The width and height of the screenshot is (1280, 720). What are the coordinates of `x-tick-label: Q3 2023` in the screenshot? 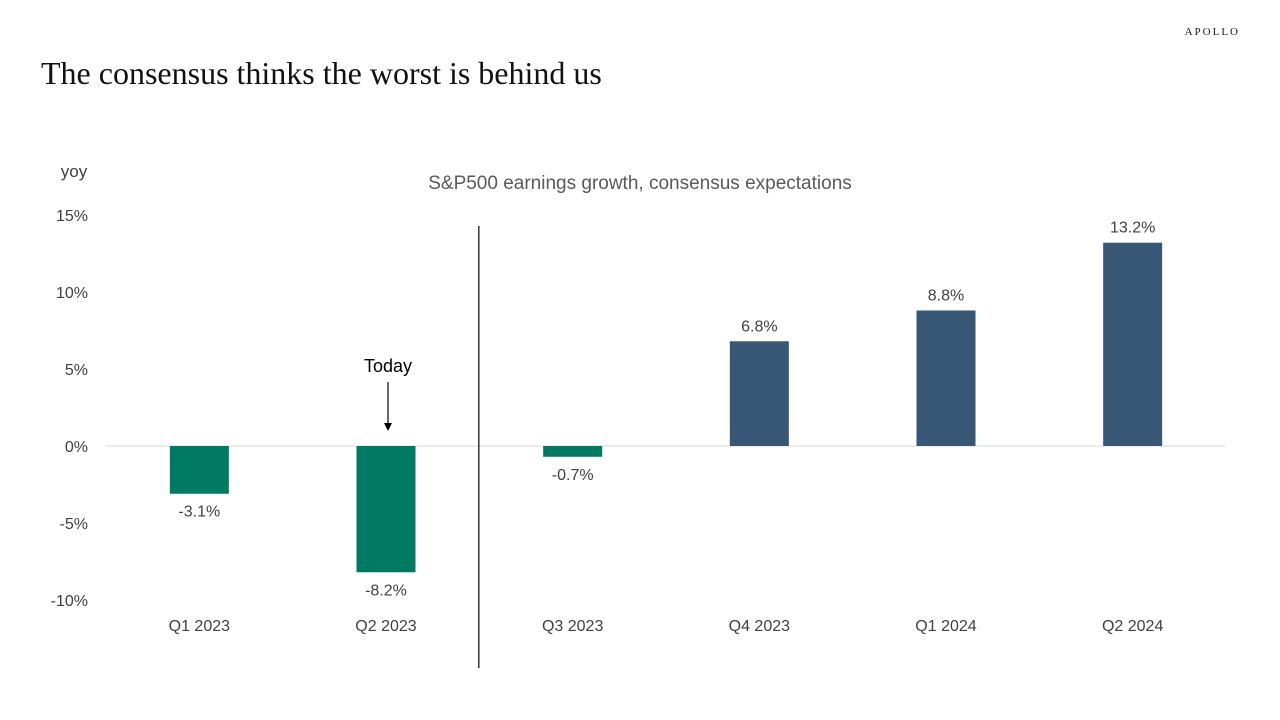 It's located at (572, 626).